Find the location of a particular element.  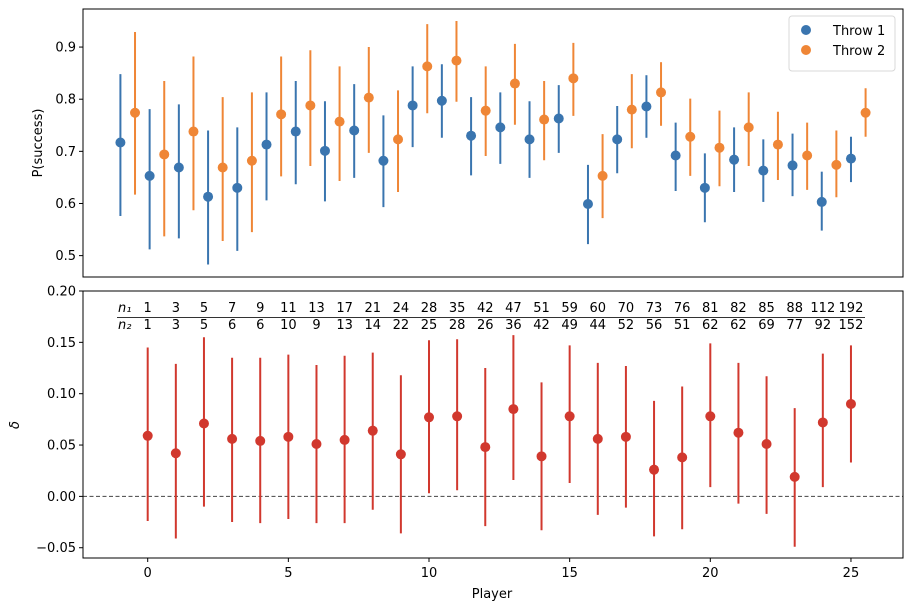

n1-count: 81 is located at coordinates (710, 308).